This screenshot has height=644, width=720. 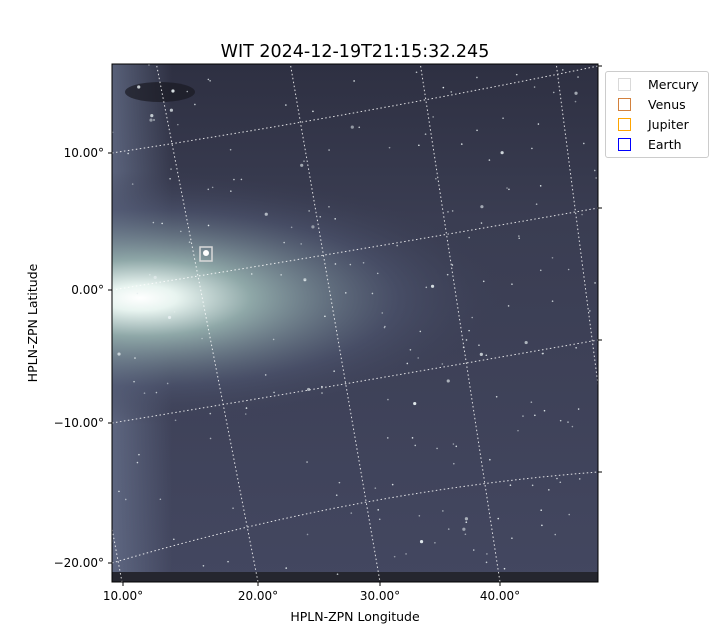 I want to click on legend-item-venus: Venus, so click(x=652, y=104).